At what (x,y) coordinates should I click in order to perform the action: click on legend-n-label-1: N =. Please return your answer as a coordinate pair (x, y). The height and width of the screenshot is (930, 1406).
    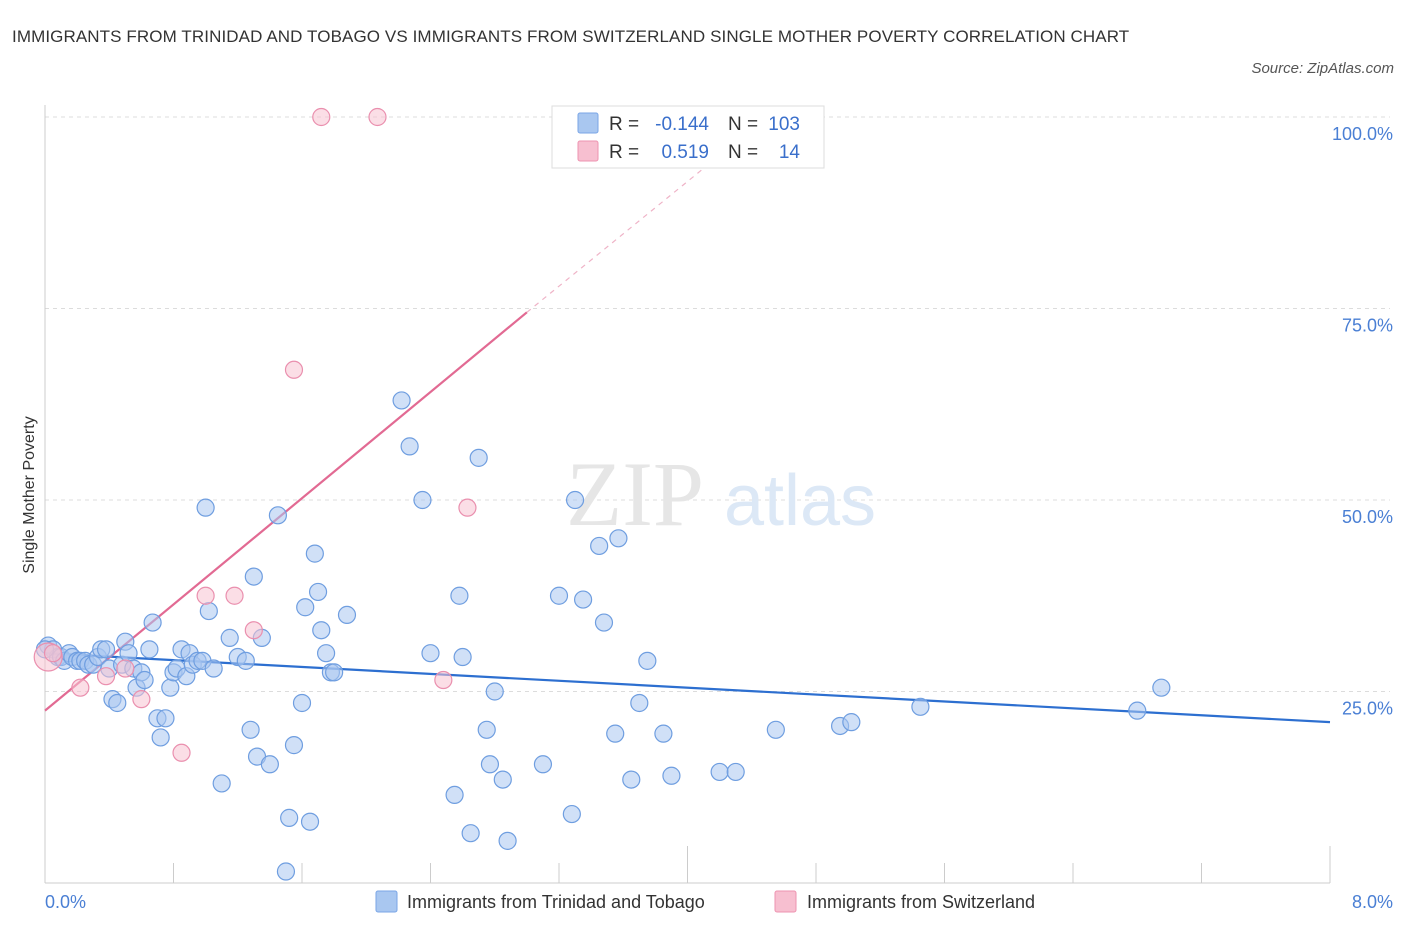
    Looking at the image, I should click on (743, 124).